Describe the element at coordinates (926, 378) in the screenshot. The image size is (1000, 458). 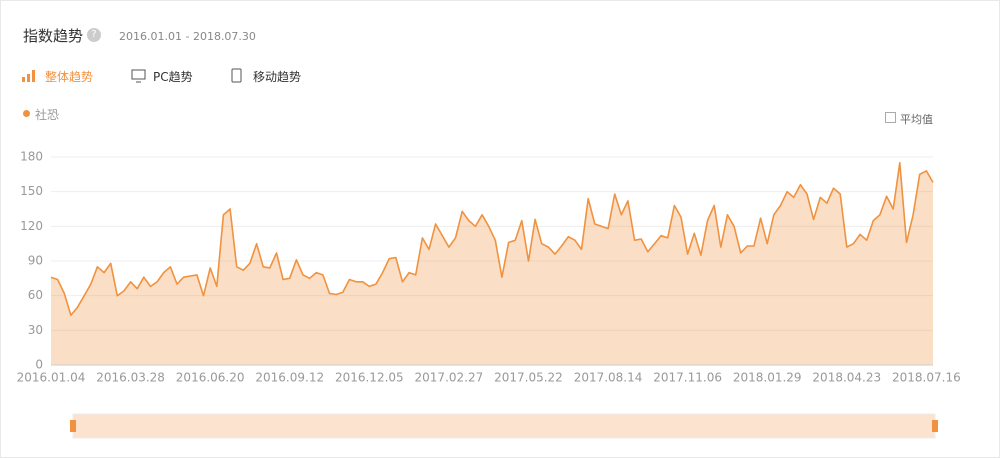
I see `x-tick-label: 2018.07.16` at that location.